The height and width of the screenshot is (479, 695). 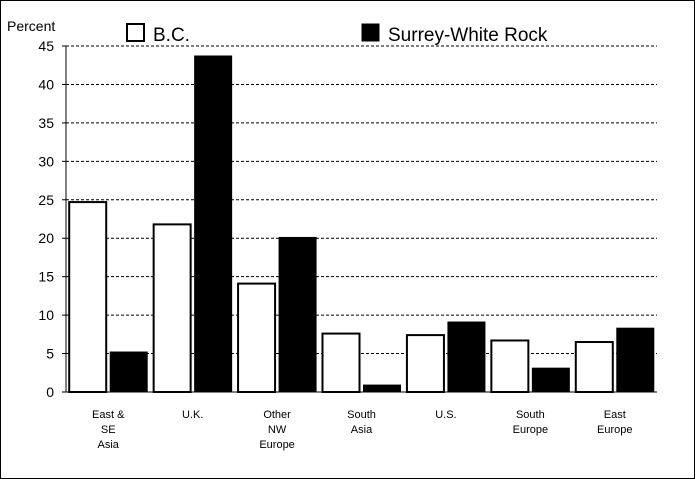 What do you see at coordinates (50, 354) in the screenshot?
I see `y-tick-label: 5` at bounding box center [50, 354].